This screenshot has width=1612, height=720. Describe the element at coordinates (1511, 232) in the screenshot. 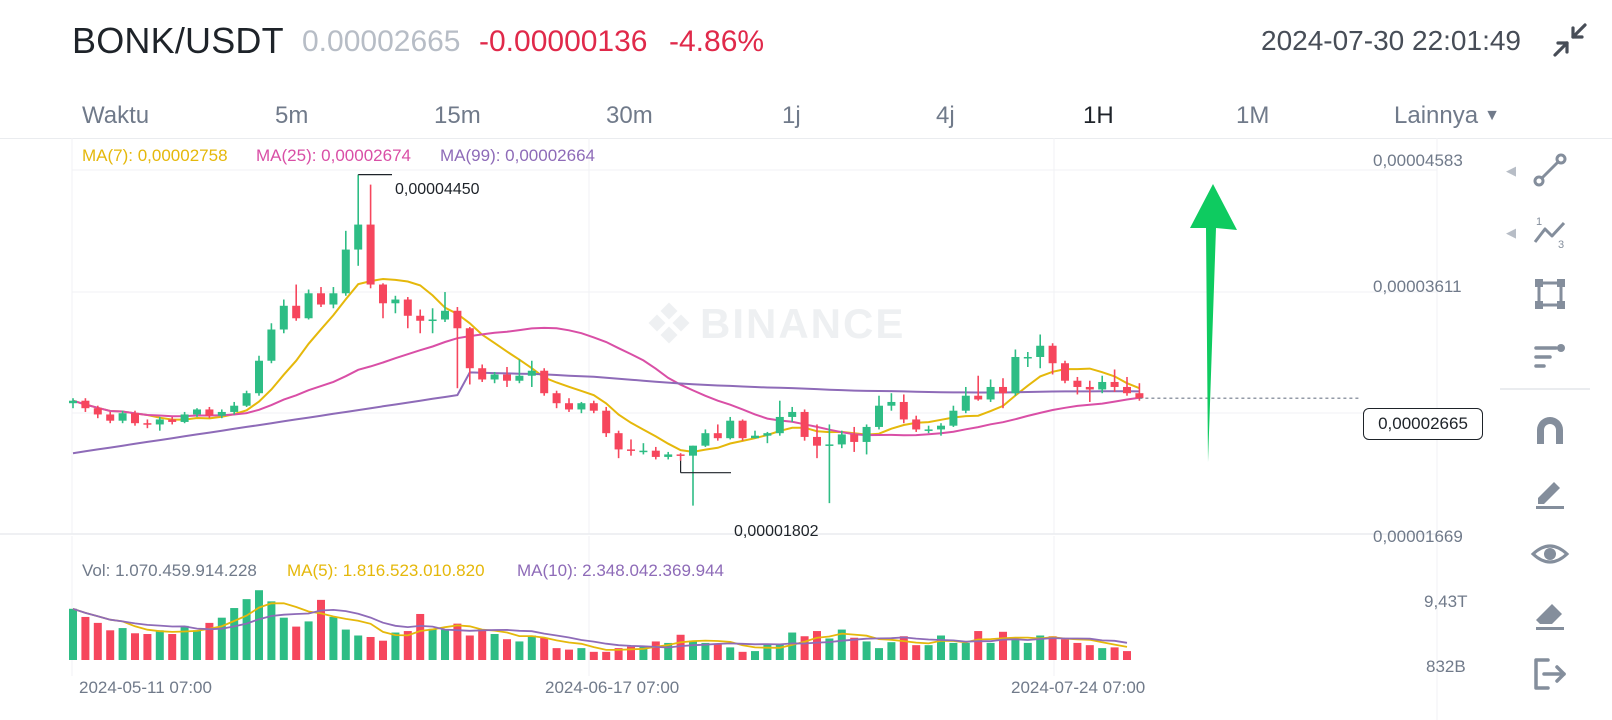

I see `caret-left-icon: ◀` at that location.